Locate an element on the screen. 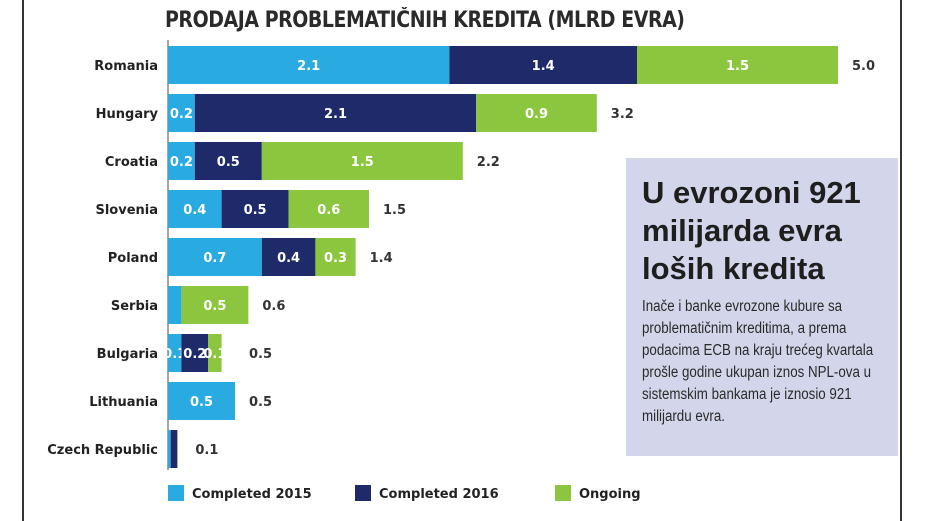 Image resolution: width=925 pixels, height=521 pixels. category-label: Poland is located at coordinates (133, 258).